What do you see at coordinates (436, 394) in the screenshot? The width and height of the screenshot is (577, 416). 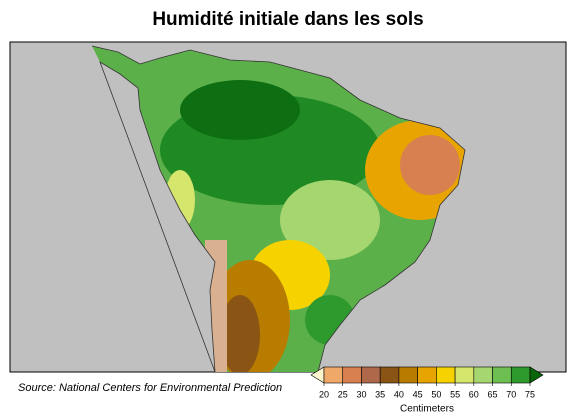 I see `colorbar-tick-label: 50` at bounding box center [436, 394].